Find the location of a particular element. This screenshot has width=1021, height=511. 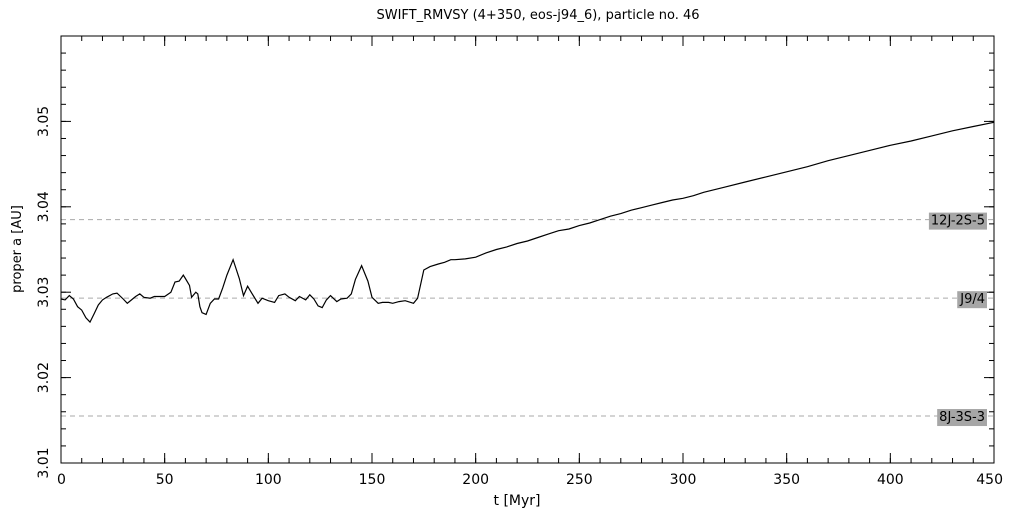

y-tick-label: 3.04 is located at coordinates (44, 206).